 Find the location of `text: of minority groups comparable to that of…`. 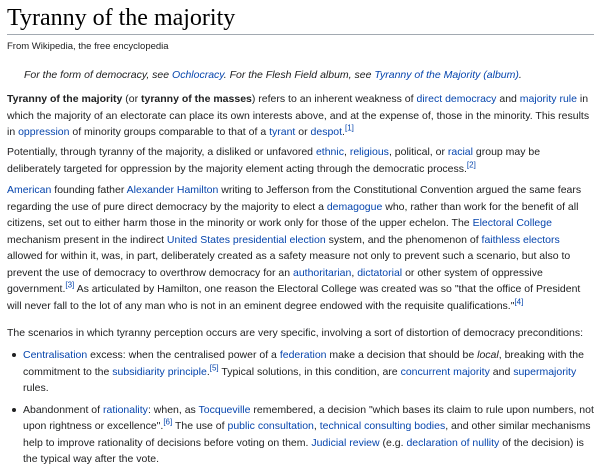

text: of minority groups comparable to that of… is located at coordinates (169, 132).